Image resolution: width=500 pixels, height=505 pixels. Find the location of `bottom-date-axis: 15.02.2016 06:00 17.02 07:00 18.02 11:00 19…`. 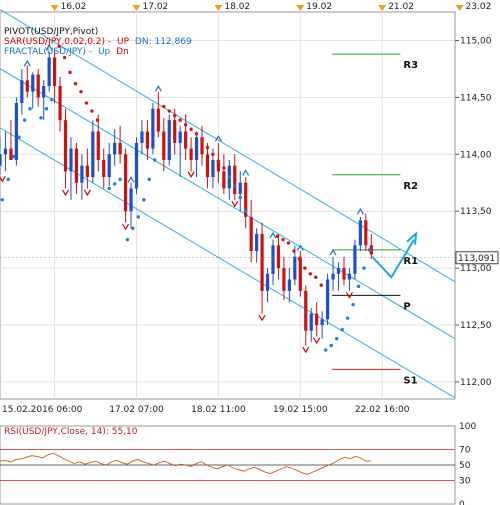

bottom-date-axis: 15.02.2016 06:00 17.02 07:00 18.02 11:00 19… is located at coordinates (206, 410).